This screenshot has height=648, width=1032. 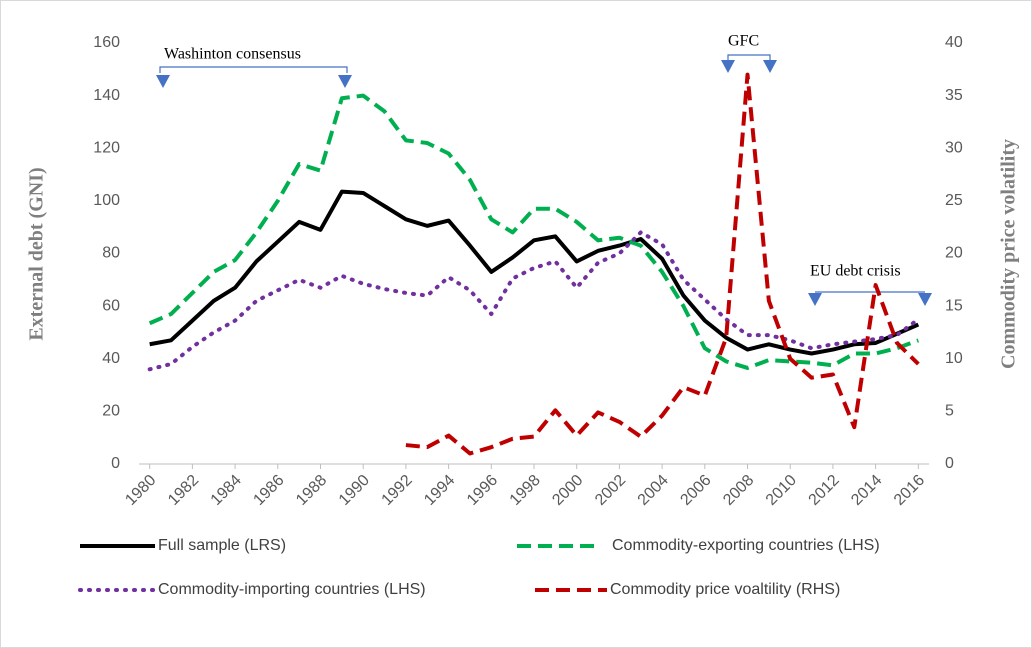 What do you see at coordinates (232, 54) in the screenshot?
I see `annotation: Washinton consensus` at bounding box center [232, 54].